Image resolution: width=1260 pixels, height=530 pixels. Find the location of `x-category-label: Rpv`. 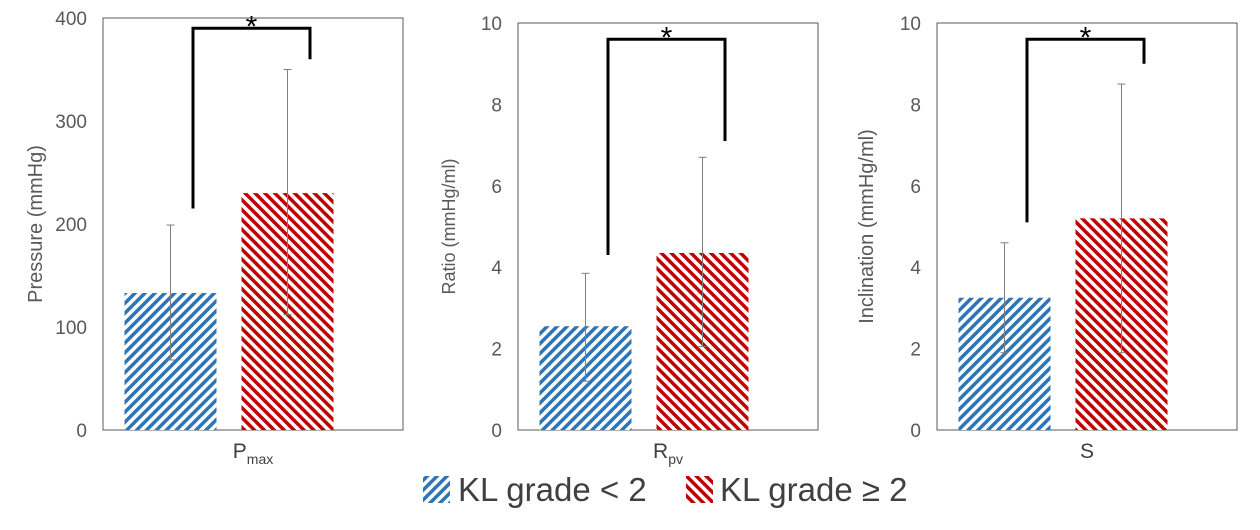

x-category-label: Rpv is located at coordinates (668, 453).